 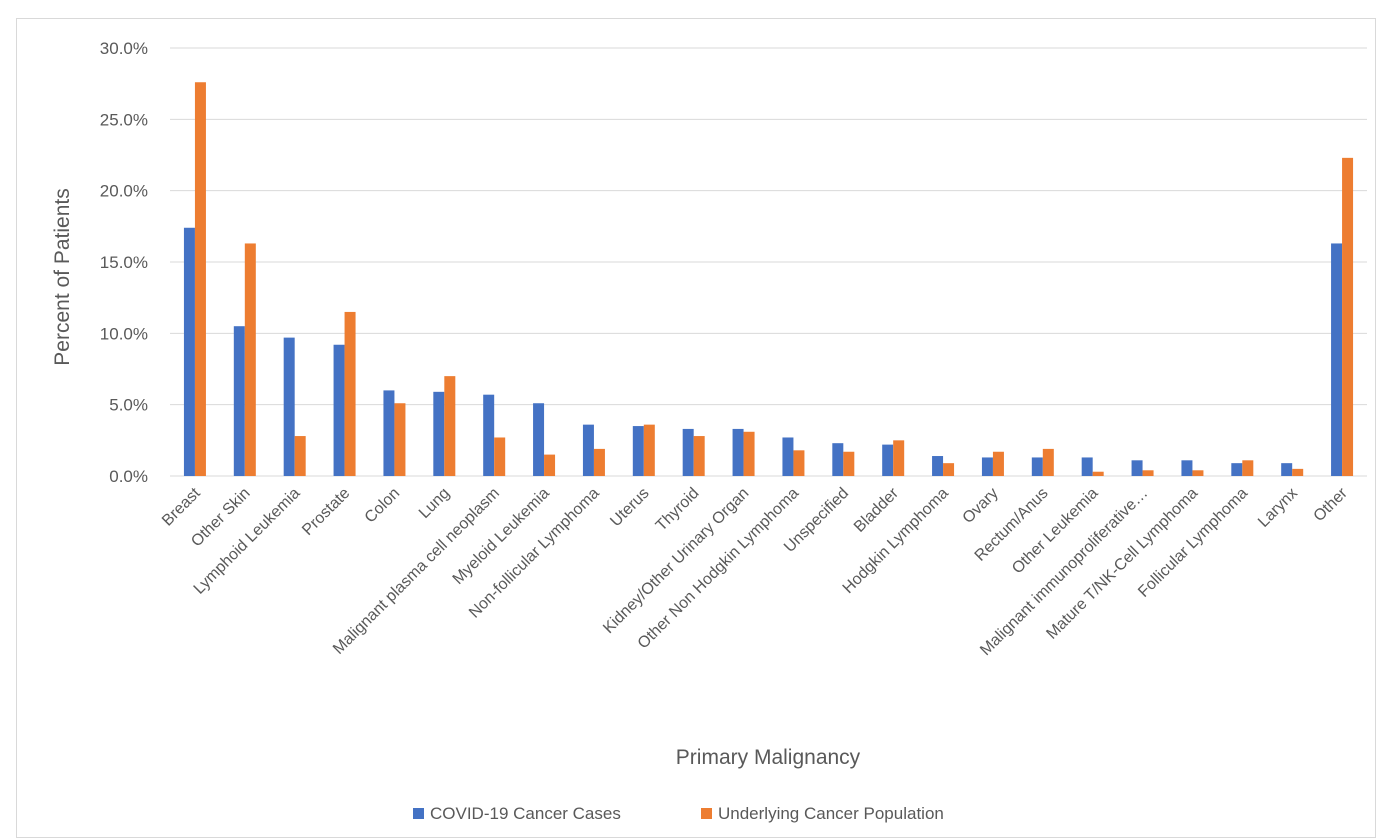 I want to click on x-category-label: Colon, so click(x=383, y=506).